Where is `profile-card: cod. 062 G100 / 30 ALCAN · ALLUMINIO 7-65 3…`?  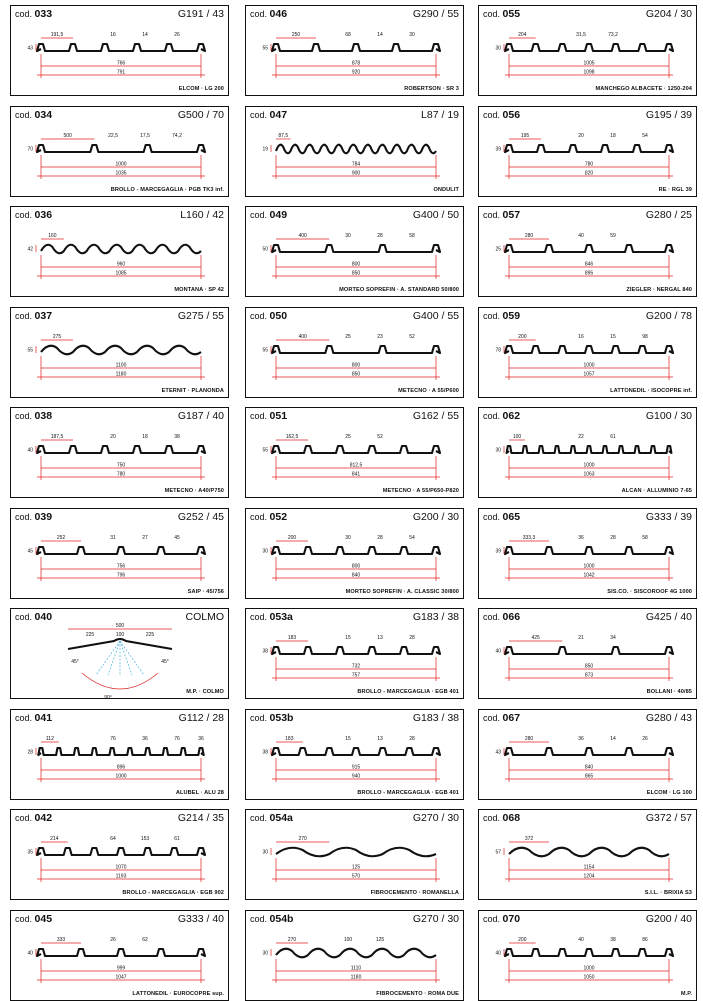 profile-card: cod. 062 G100 / 30 ALCAN · ALLUMINIO 7-65 3… is located at coordinates (587, 452).